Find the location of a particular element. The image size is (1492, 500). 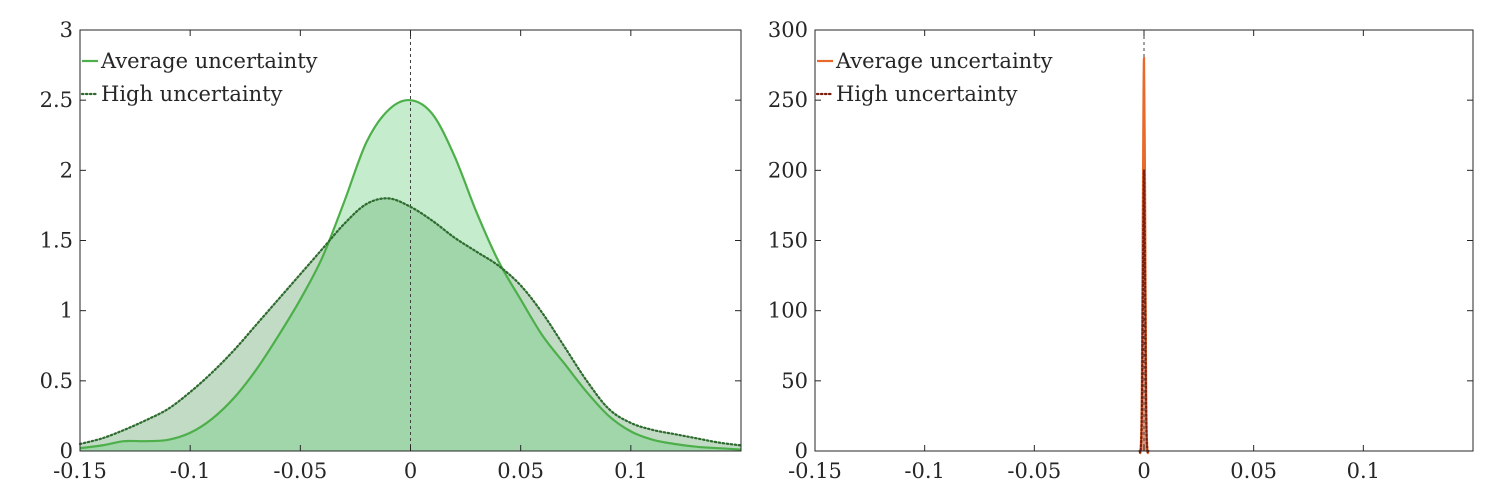

y-tick-label: 2.5 is located at coordinates (56, 100).